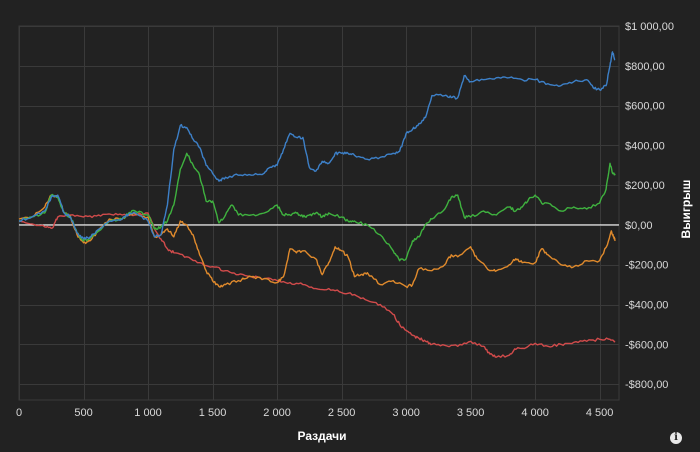 This screenshot has width=700, height=452. Describe the element at coordinates (645, 107) in the screenshot. I see `y-tick-label: $600,00` at that location.